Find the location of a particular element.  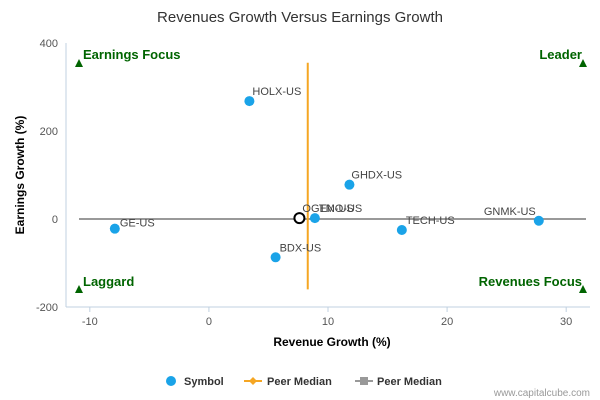

quadrant-marker-bottom-right is located at coordinates (583, 289).